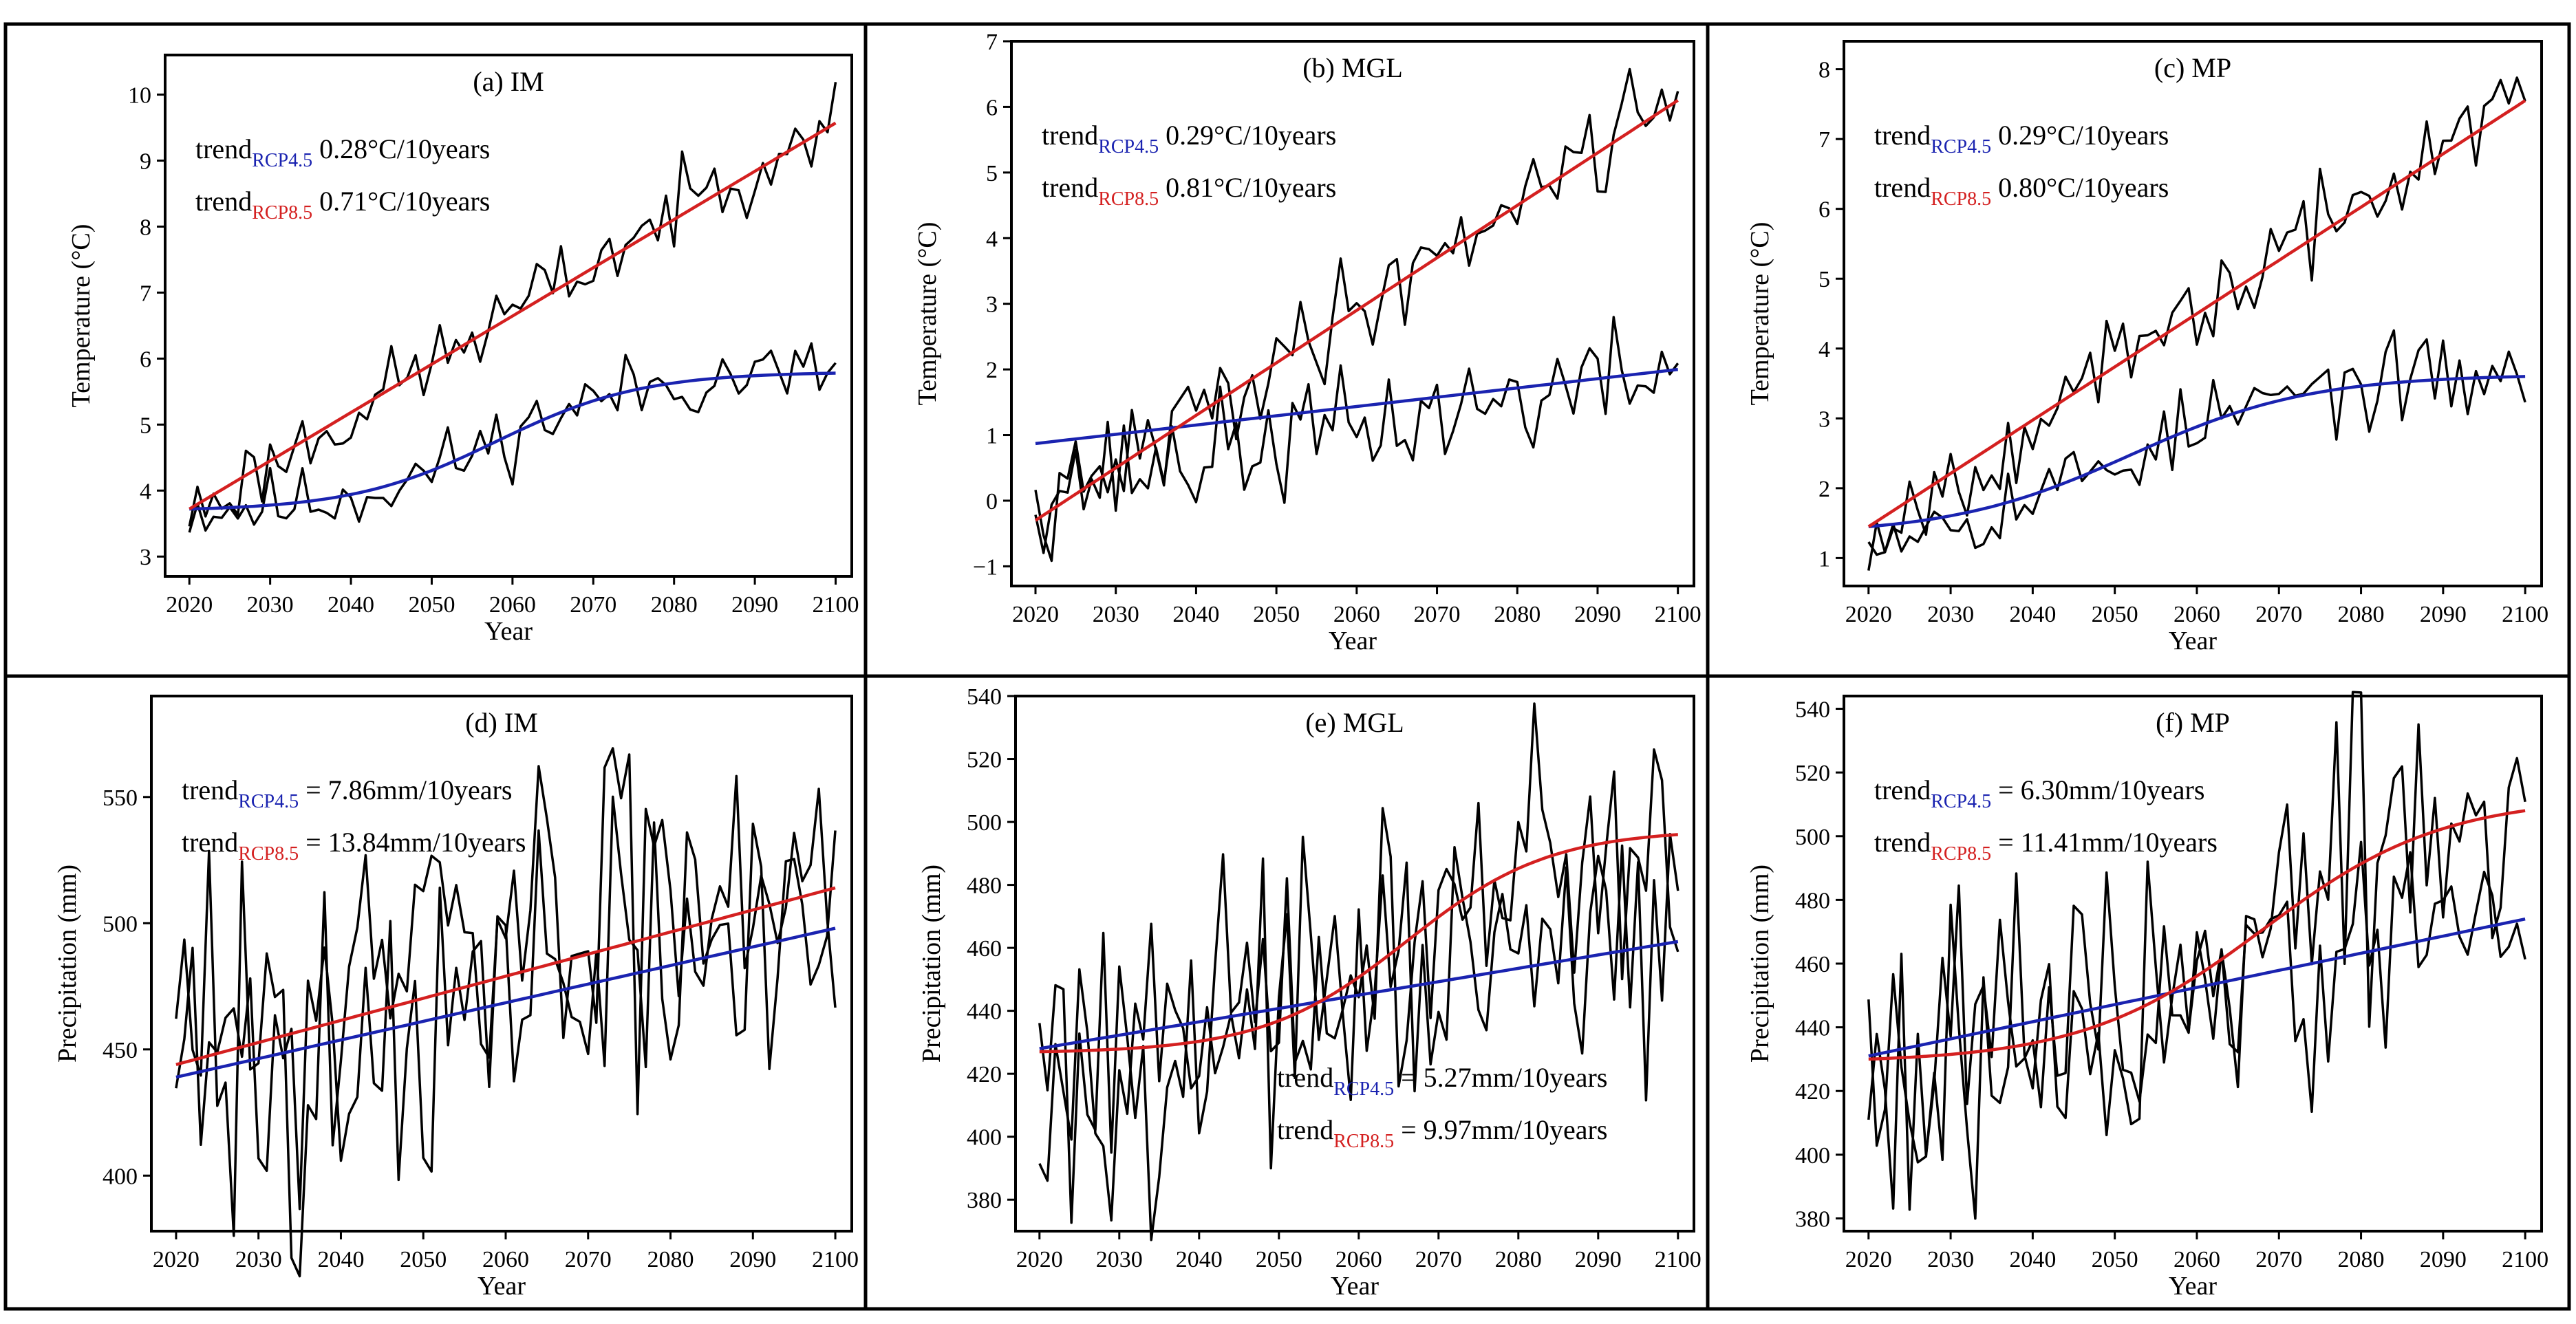  What do you see at coordinates (2021, 191) in the screenshot?
I see `trend-annotation: trendRCP8.5 0.80°C/10years` at bounding box center [2021, 191].